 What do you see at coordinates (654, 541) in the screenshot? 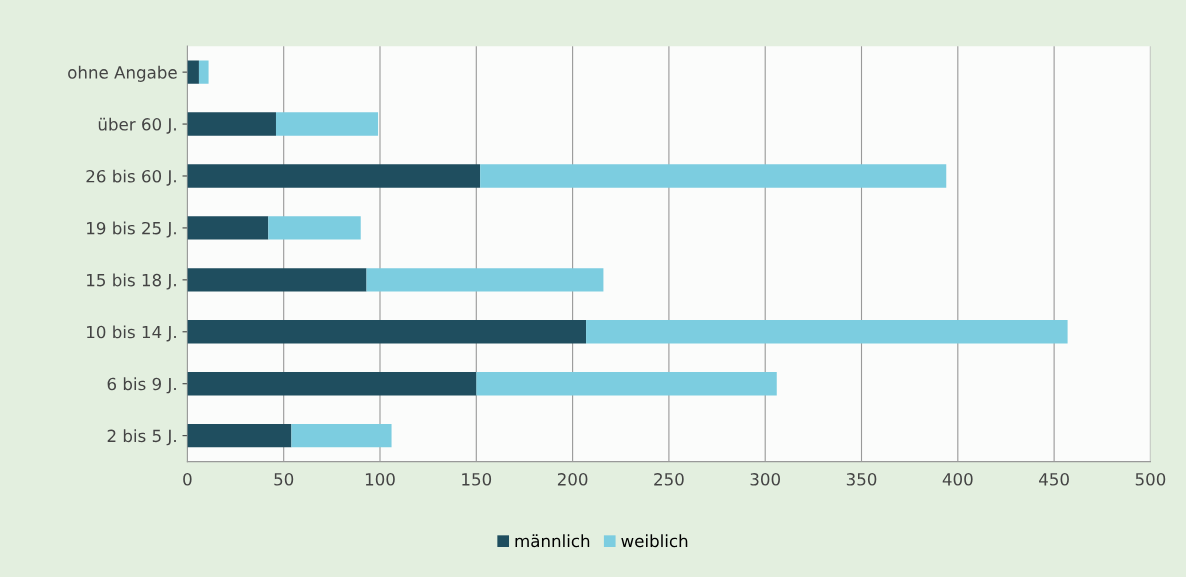
I see `legend-label: weiblich` at bounding box center [654, 541].